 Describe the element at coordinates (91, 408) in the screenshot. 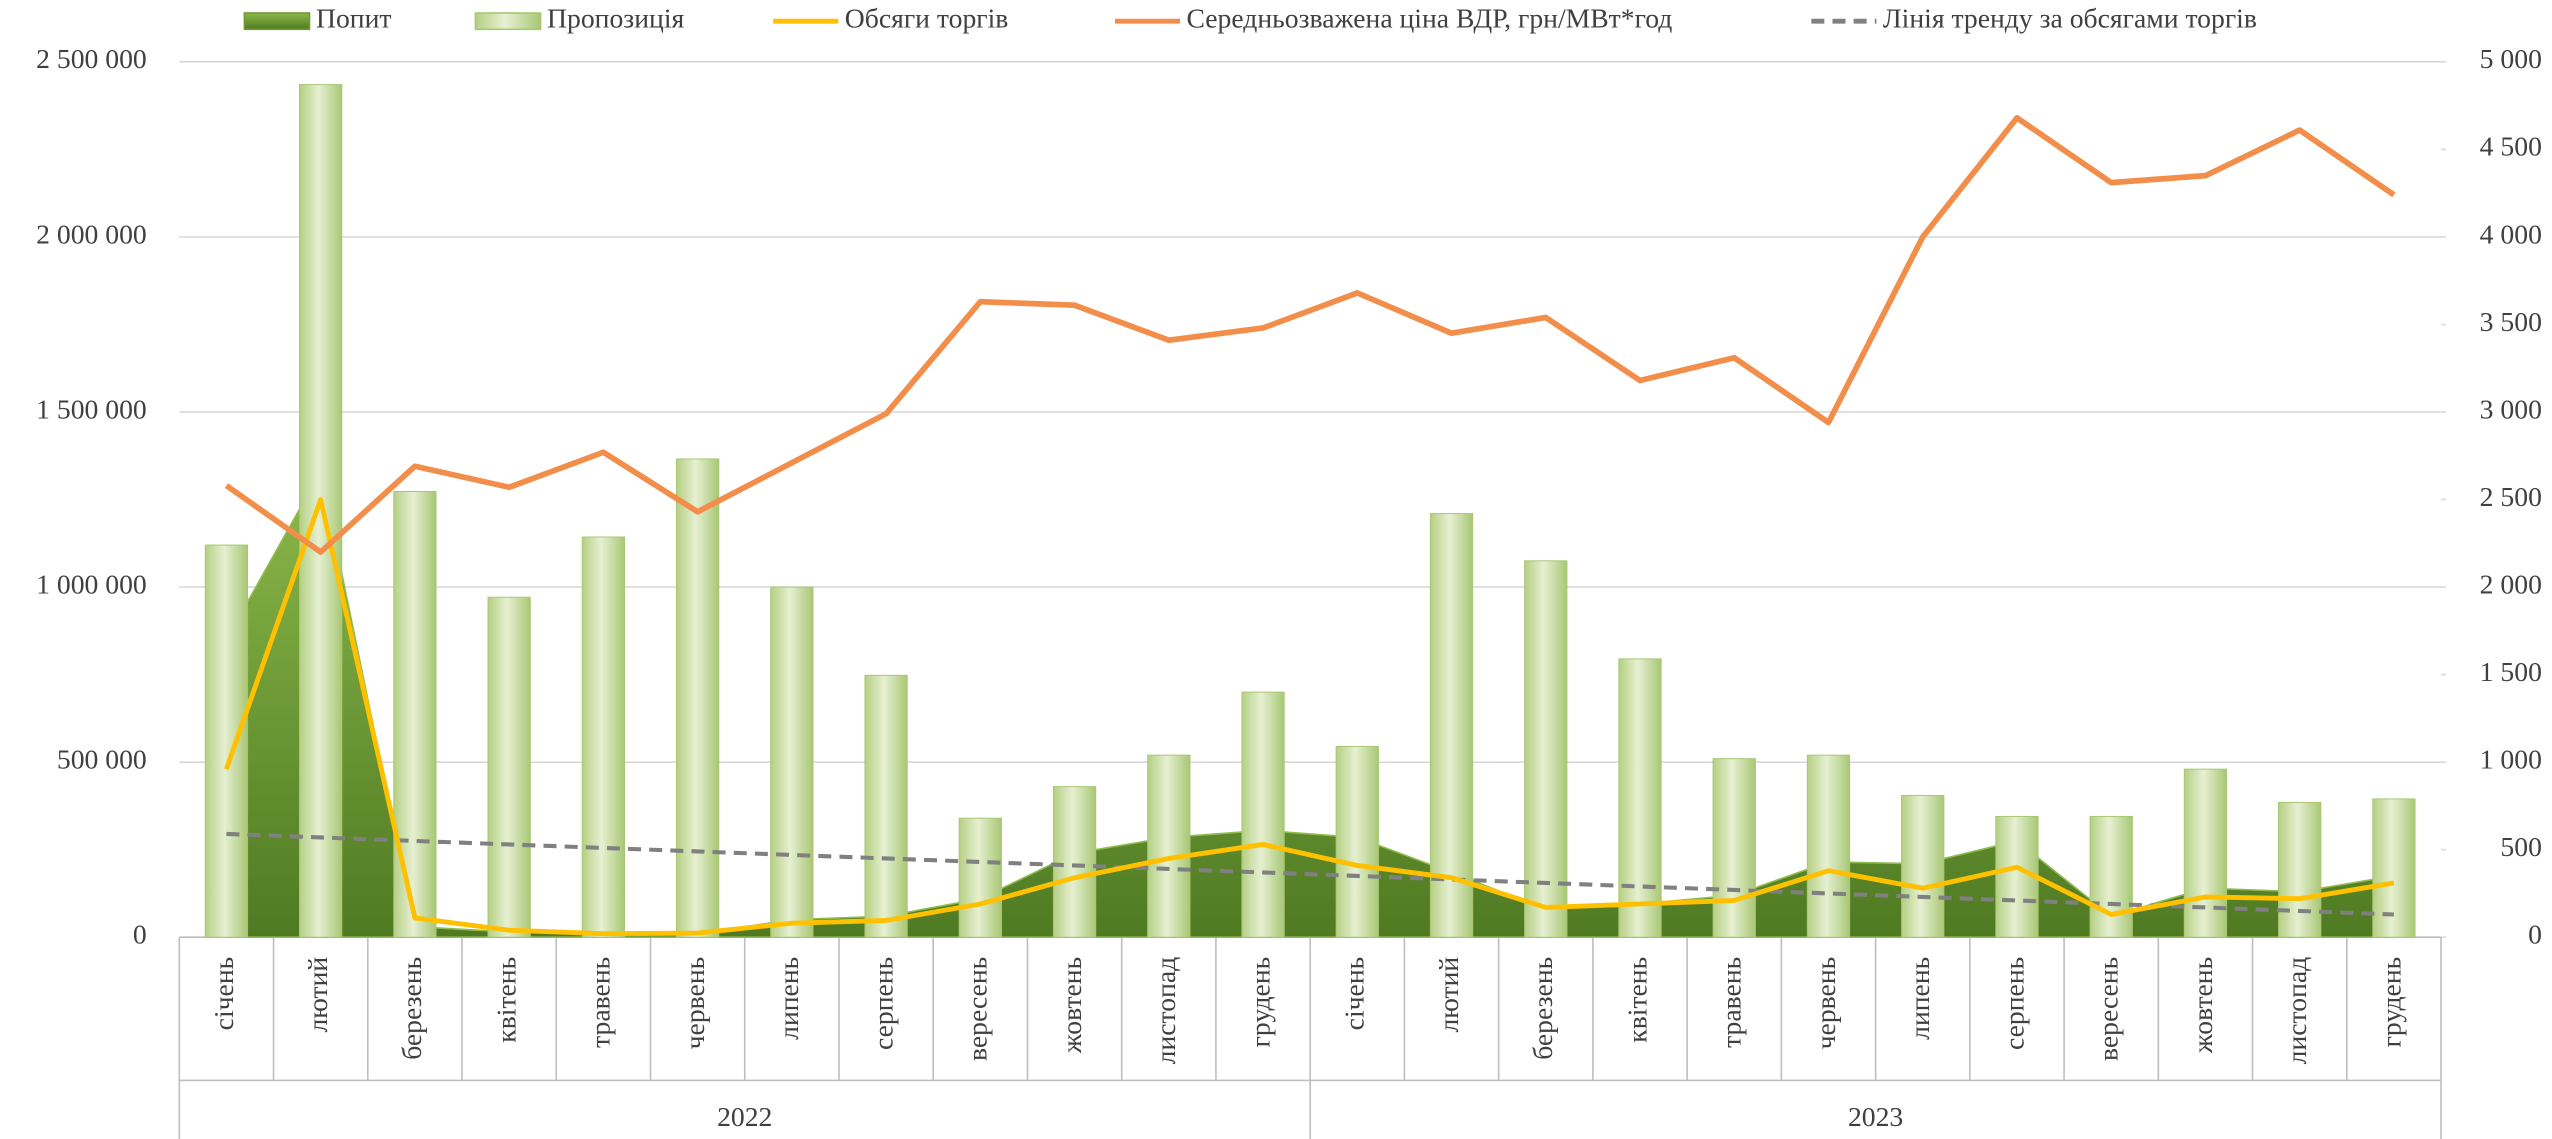

I see `y-tick-label: 1 500 000` at that location.